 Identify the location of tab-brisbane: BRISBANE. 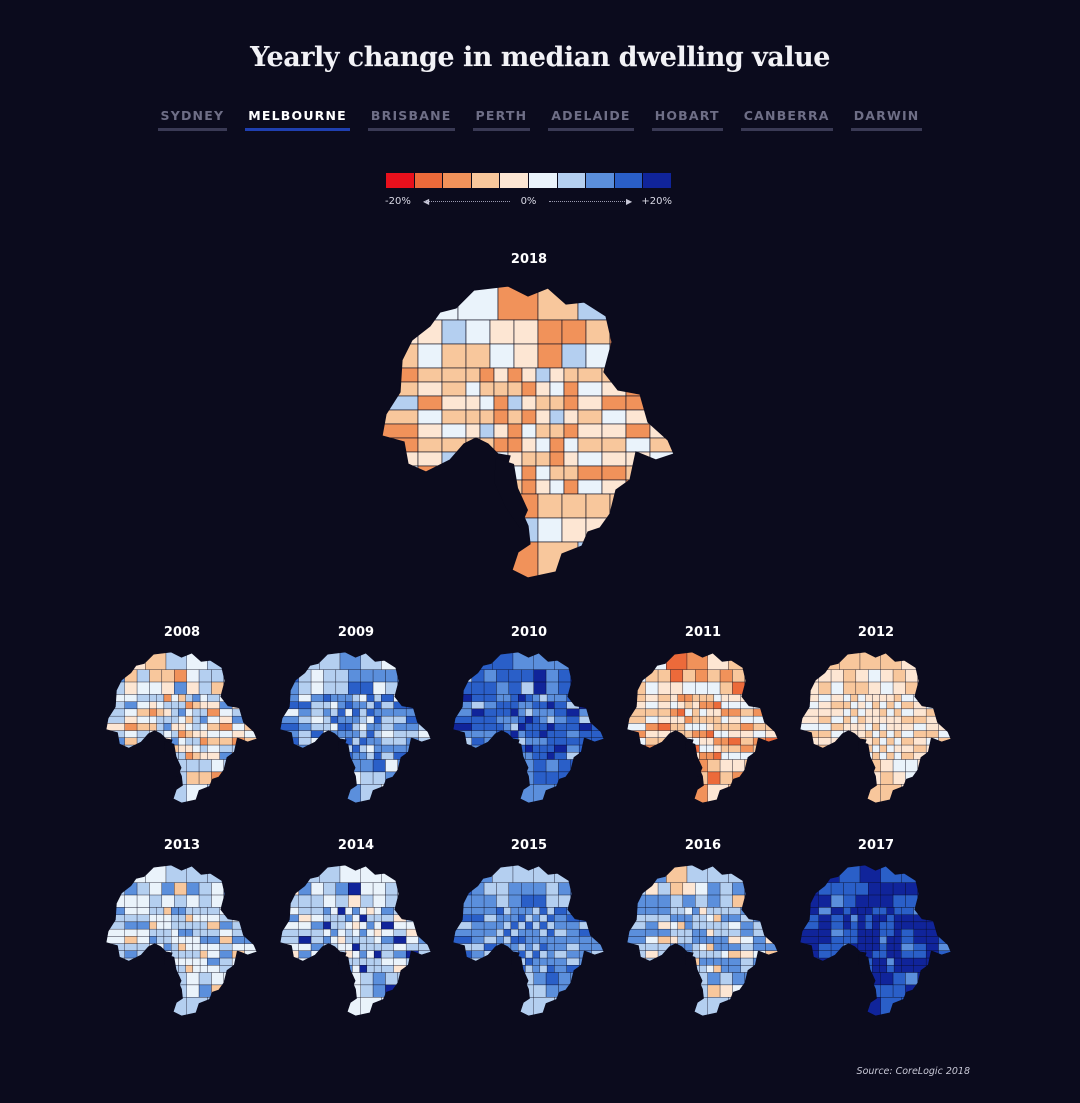
(411, 119).